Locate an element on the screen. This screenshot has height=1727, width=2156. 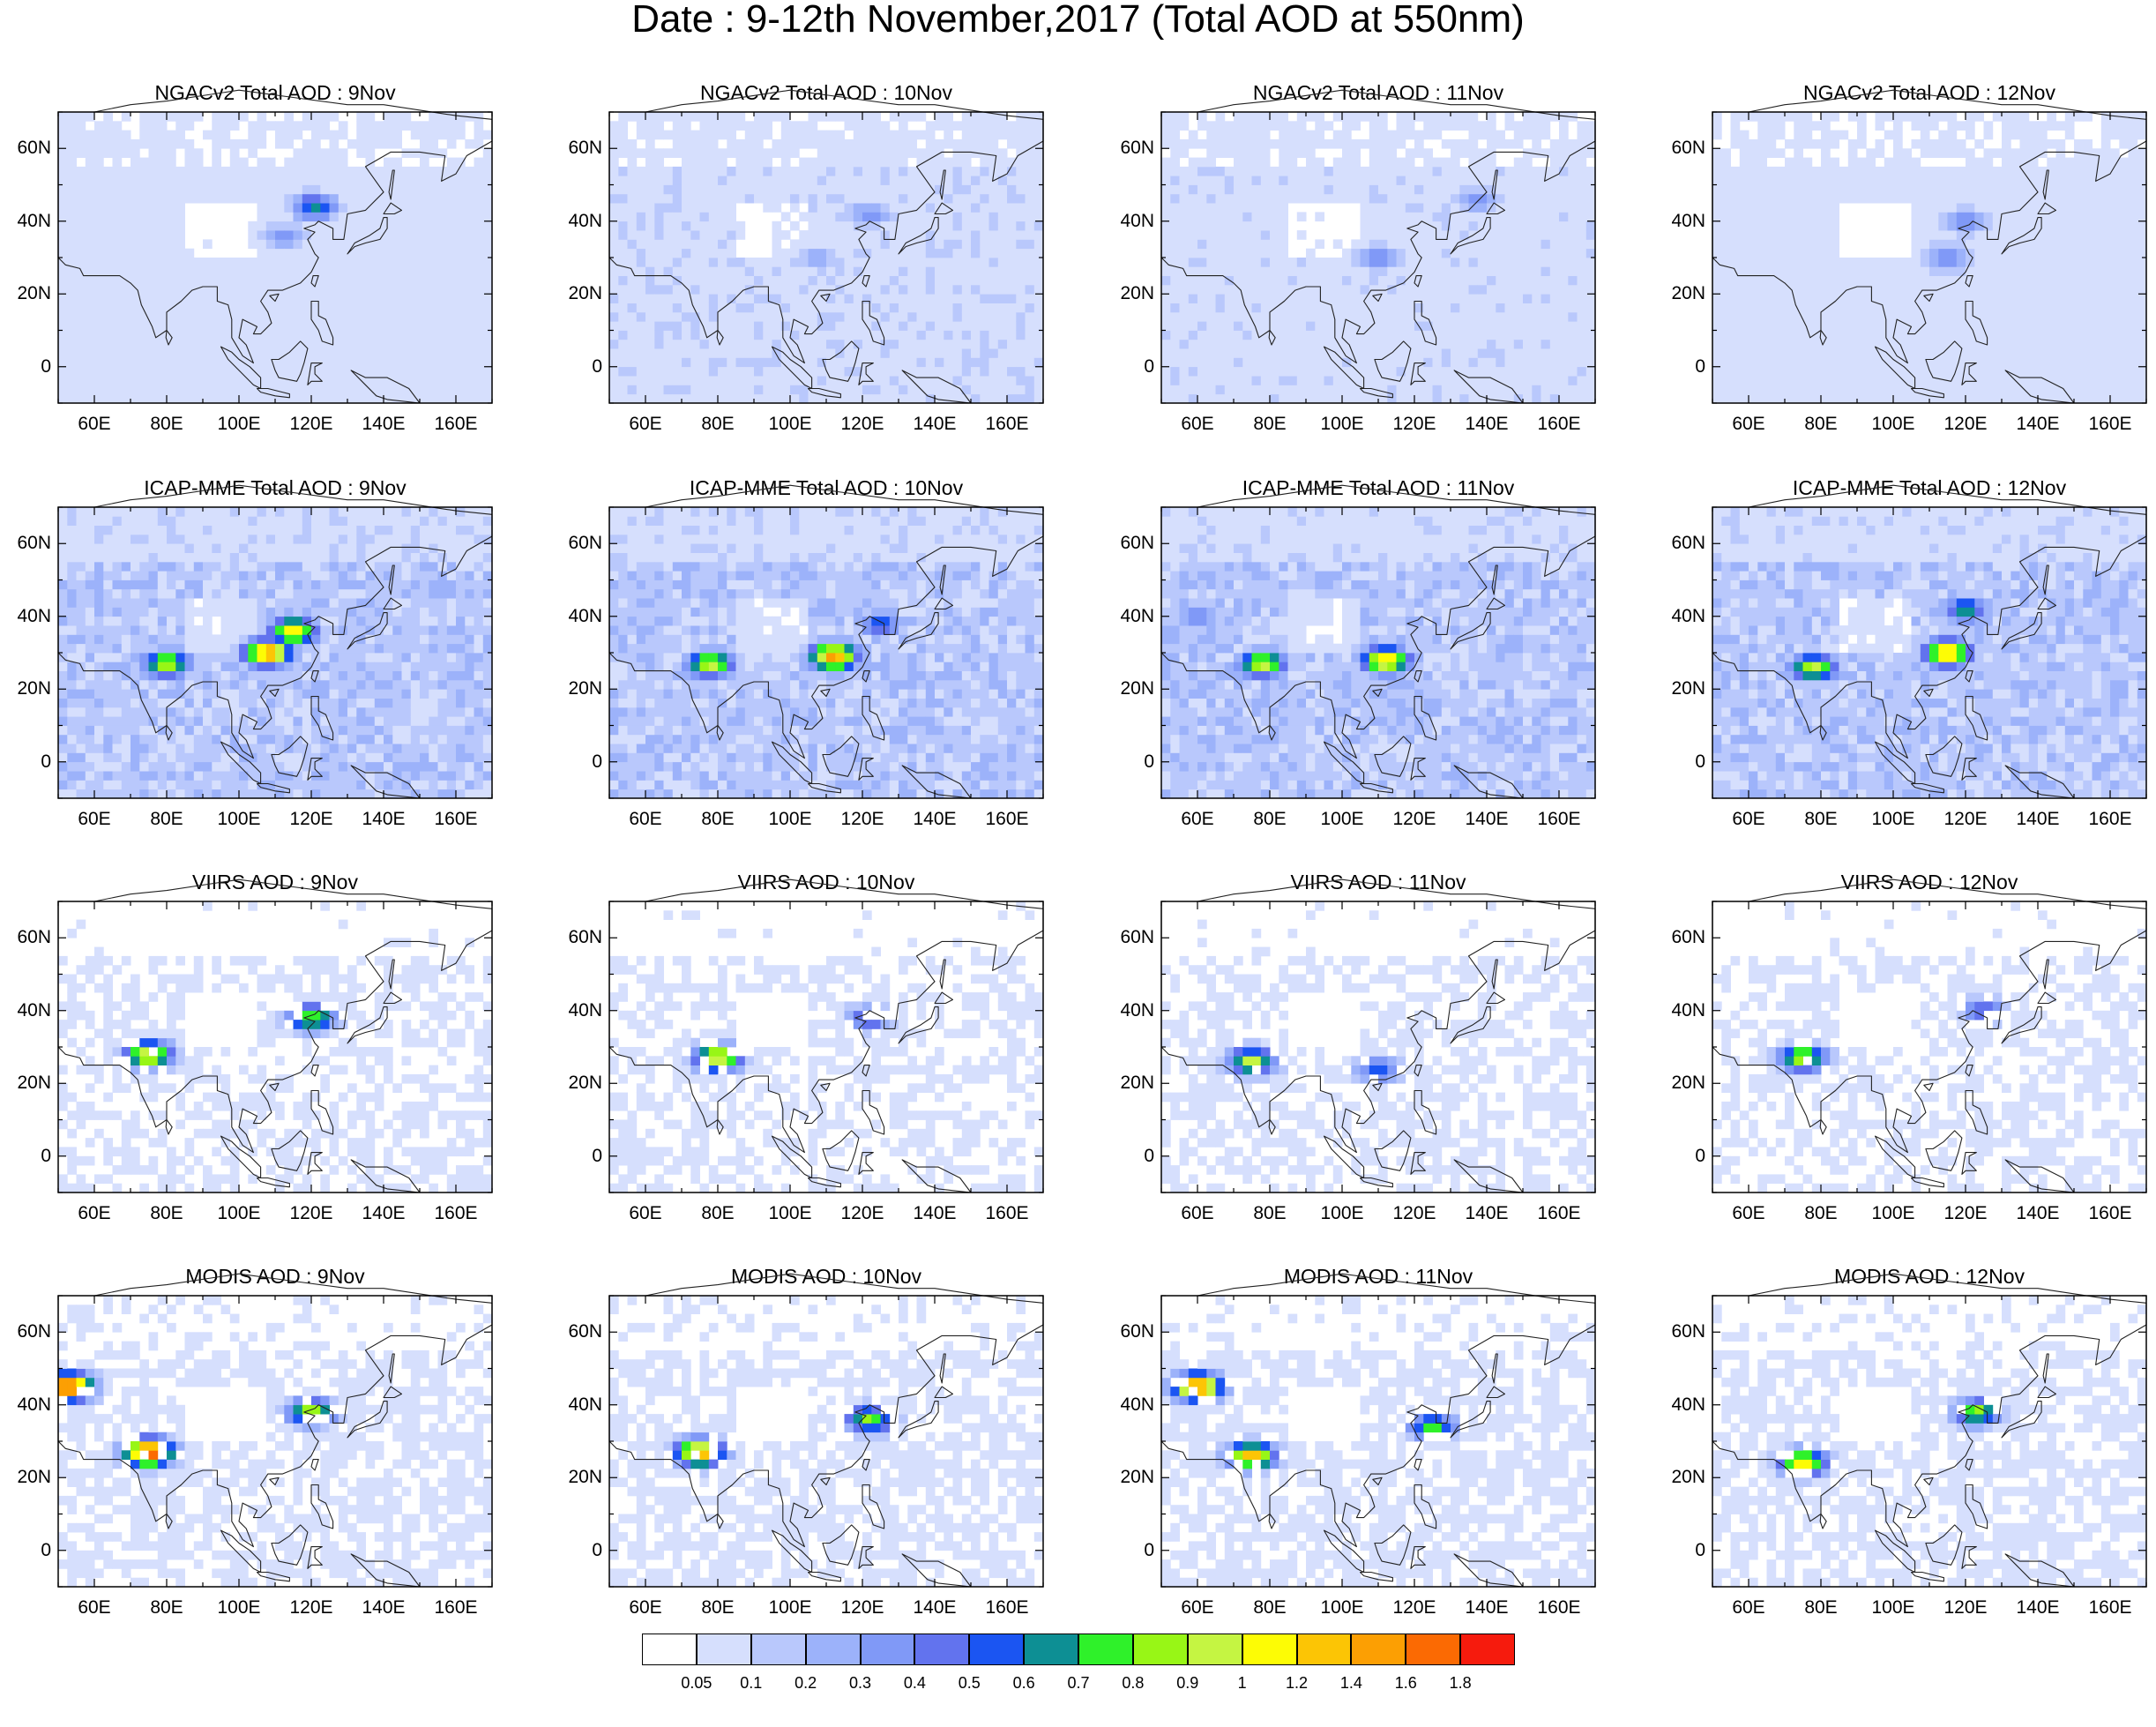
coastlines is located at coordinates (275, 1430).